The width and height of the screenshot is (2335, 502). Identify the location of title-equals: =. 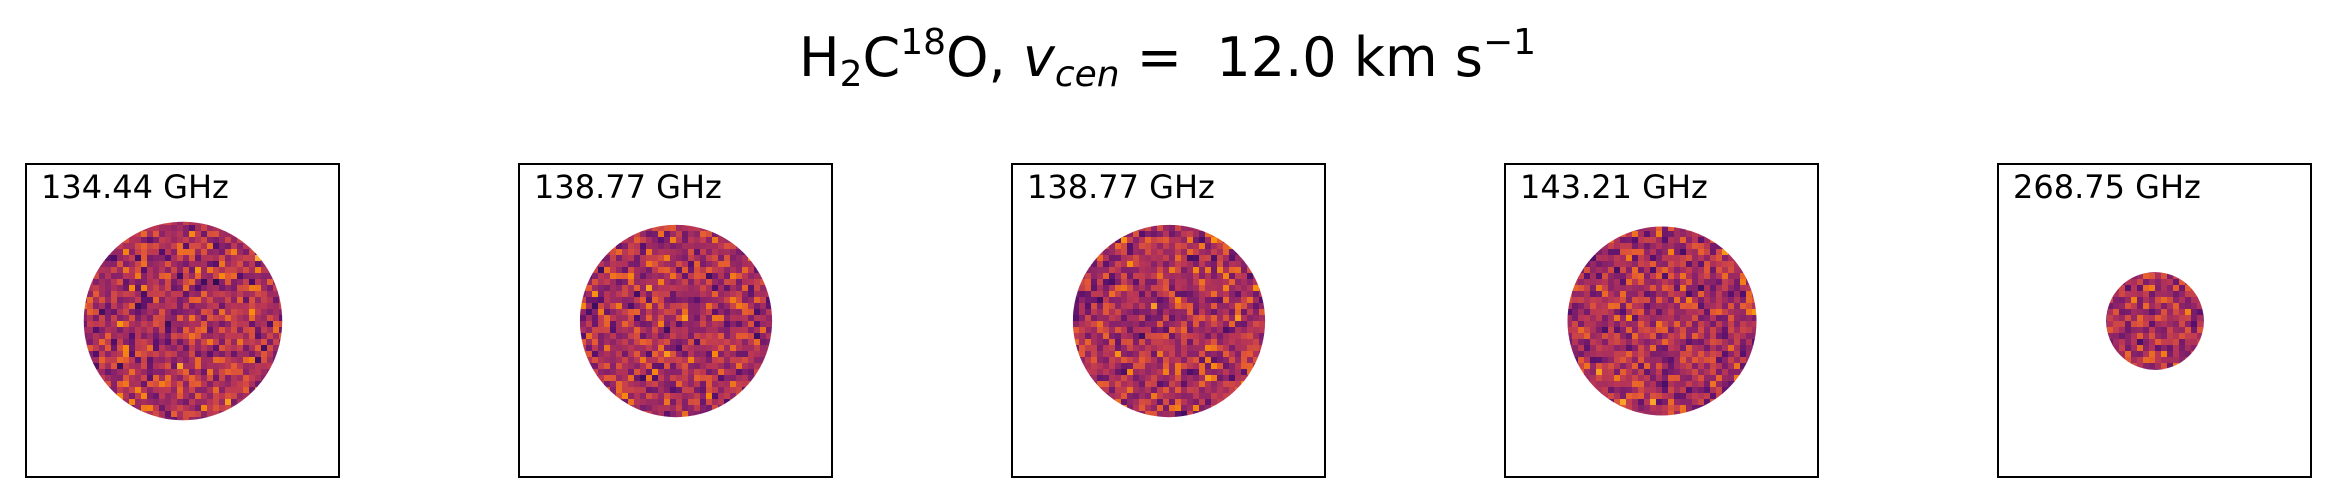
(1159, 57).